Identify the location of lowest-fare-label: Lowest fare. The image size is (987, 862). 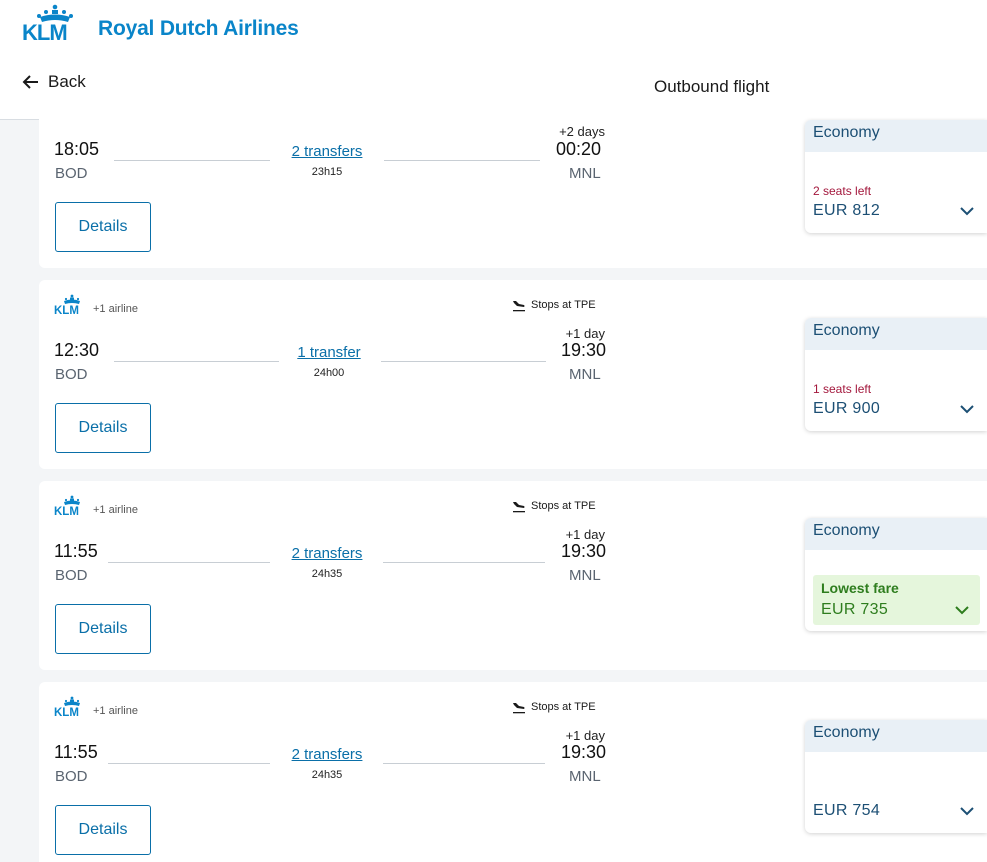
(860, 588).